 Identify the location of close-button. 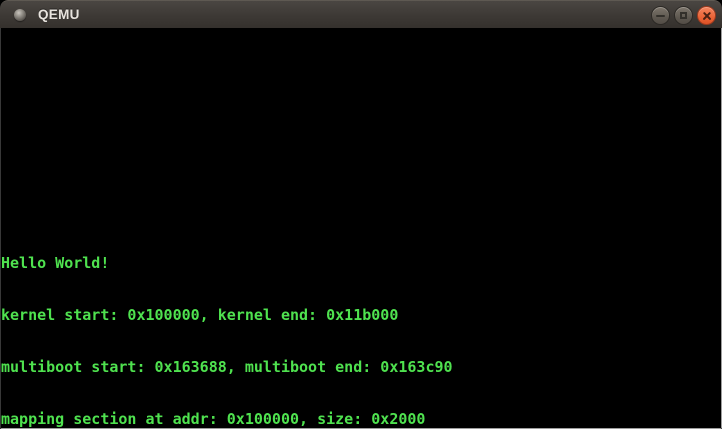
(706, 15).